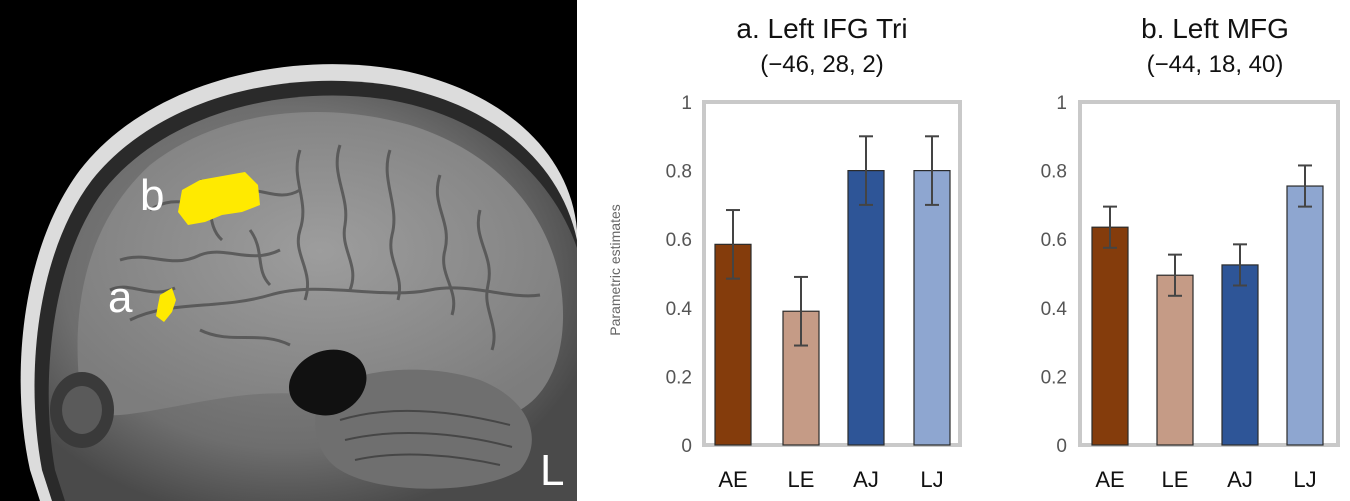 Image resolution: width=1350 pixels, height=501 pixels. What do you see at coordinates (120, 297) in the screenshot?
I see `region-label-a: a` at bounding box center [120, 297].